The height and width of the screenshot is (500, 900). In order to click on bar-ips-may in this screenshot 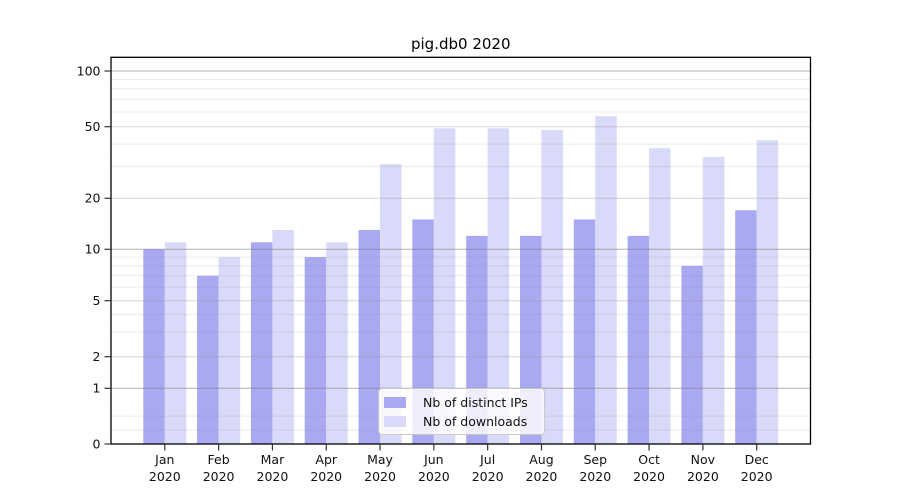, I will do `click(369, 336)`.